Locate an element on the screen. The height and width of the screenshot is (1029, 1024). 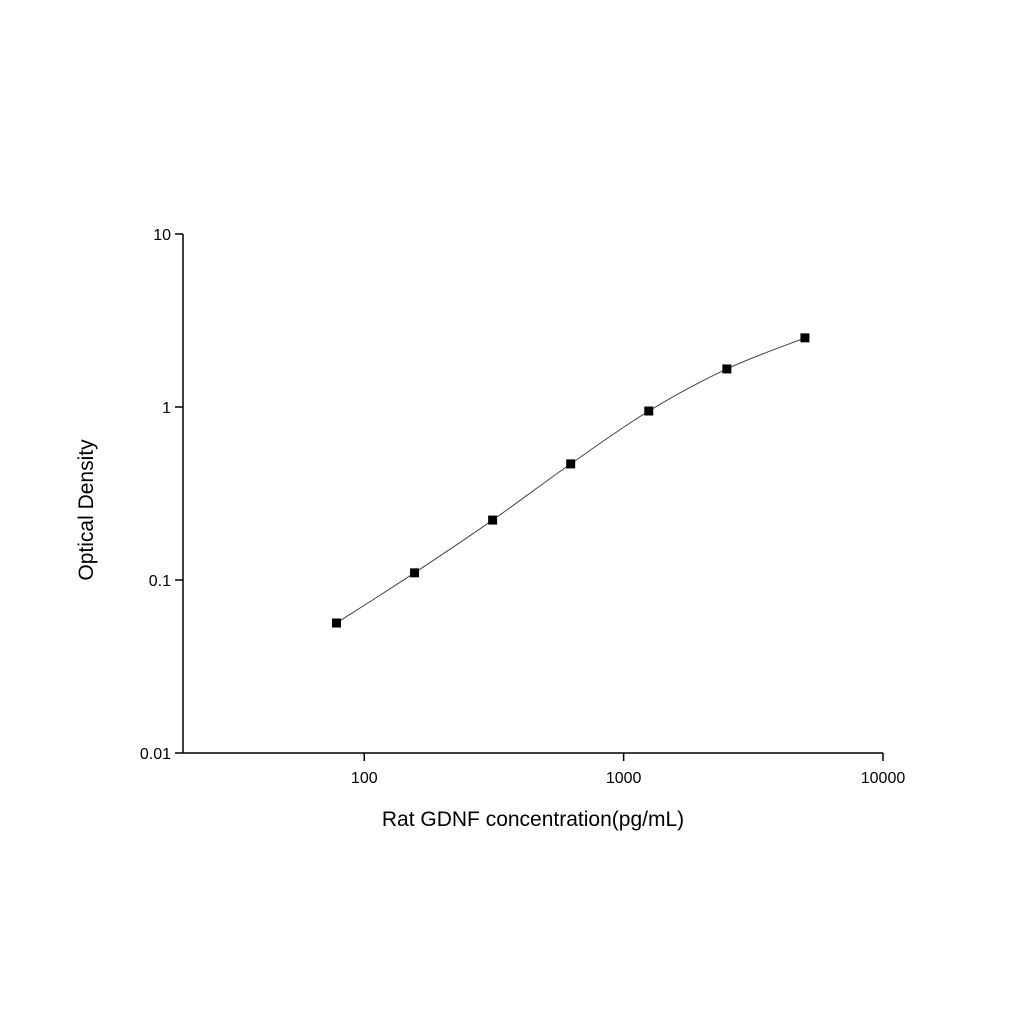
y-axis-label: Optical Density is located at coordinates (86, 510).